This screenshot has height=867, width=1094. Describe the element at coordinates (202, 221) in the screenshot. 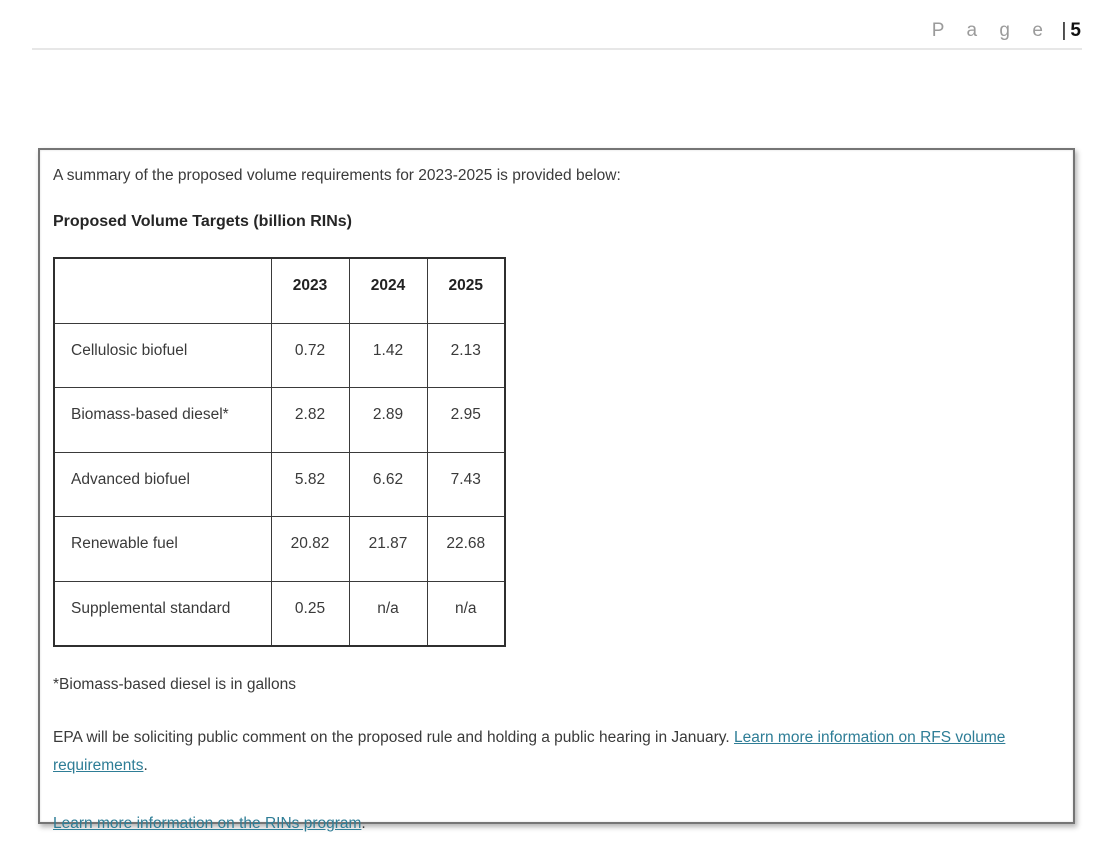

I see `table-title: Proposed Volume Targets (billion RINs)` at that location.